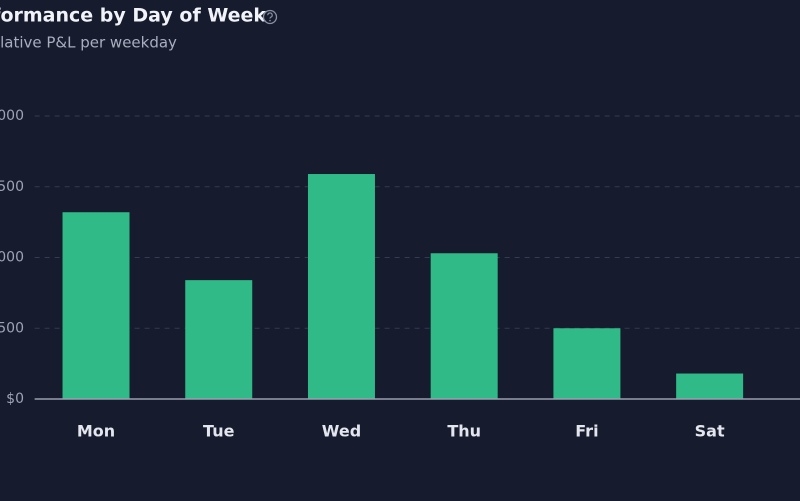 The image size is (800, 501). I want to click on y-tick-label: $1,500, so click(12, 187).